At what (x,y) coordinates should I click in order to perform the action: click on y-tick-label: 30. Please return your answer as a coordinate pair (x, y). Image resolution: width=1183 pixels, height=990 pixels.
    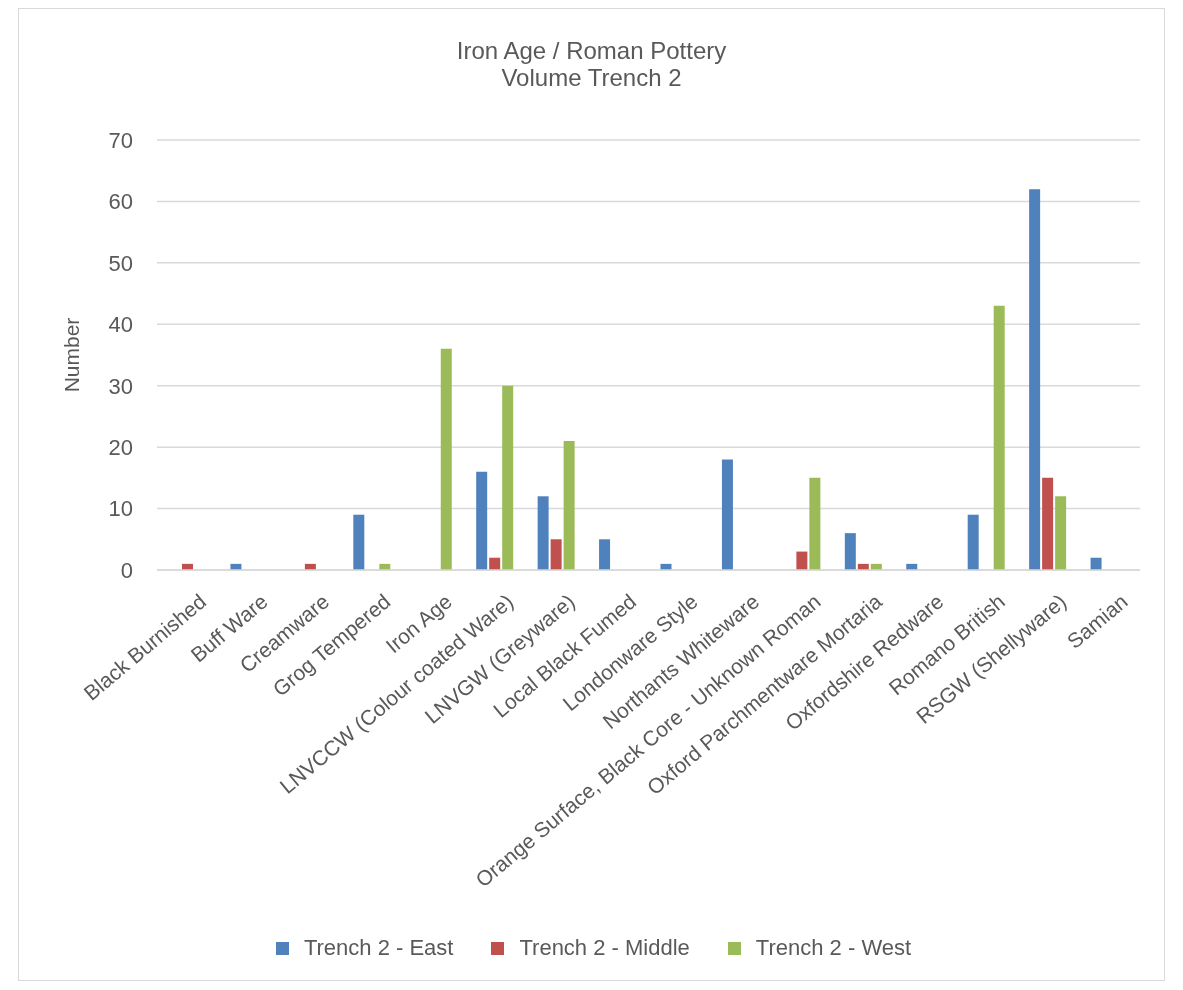
    Looking at the image, I should click on (120, 386).